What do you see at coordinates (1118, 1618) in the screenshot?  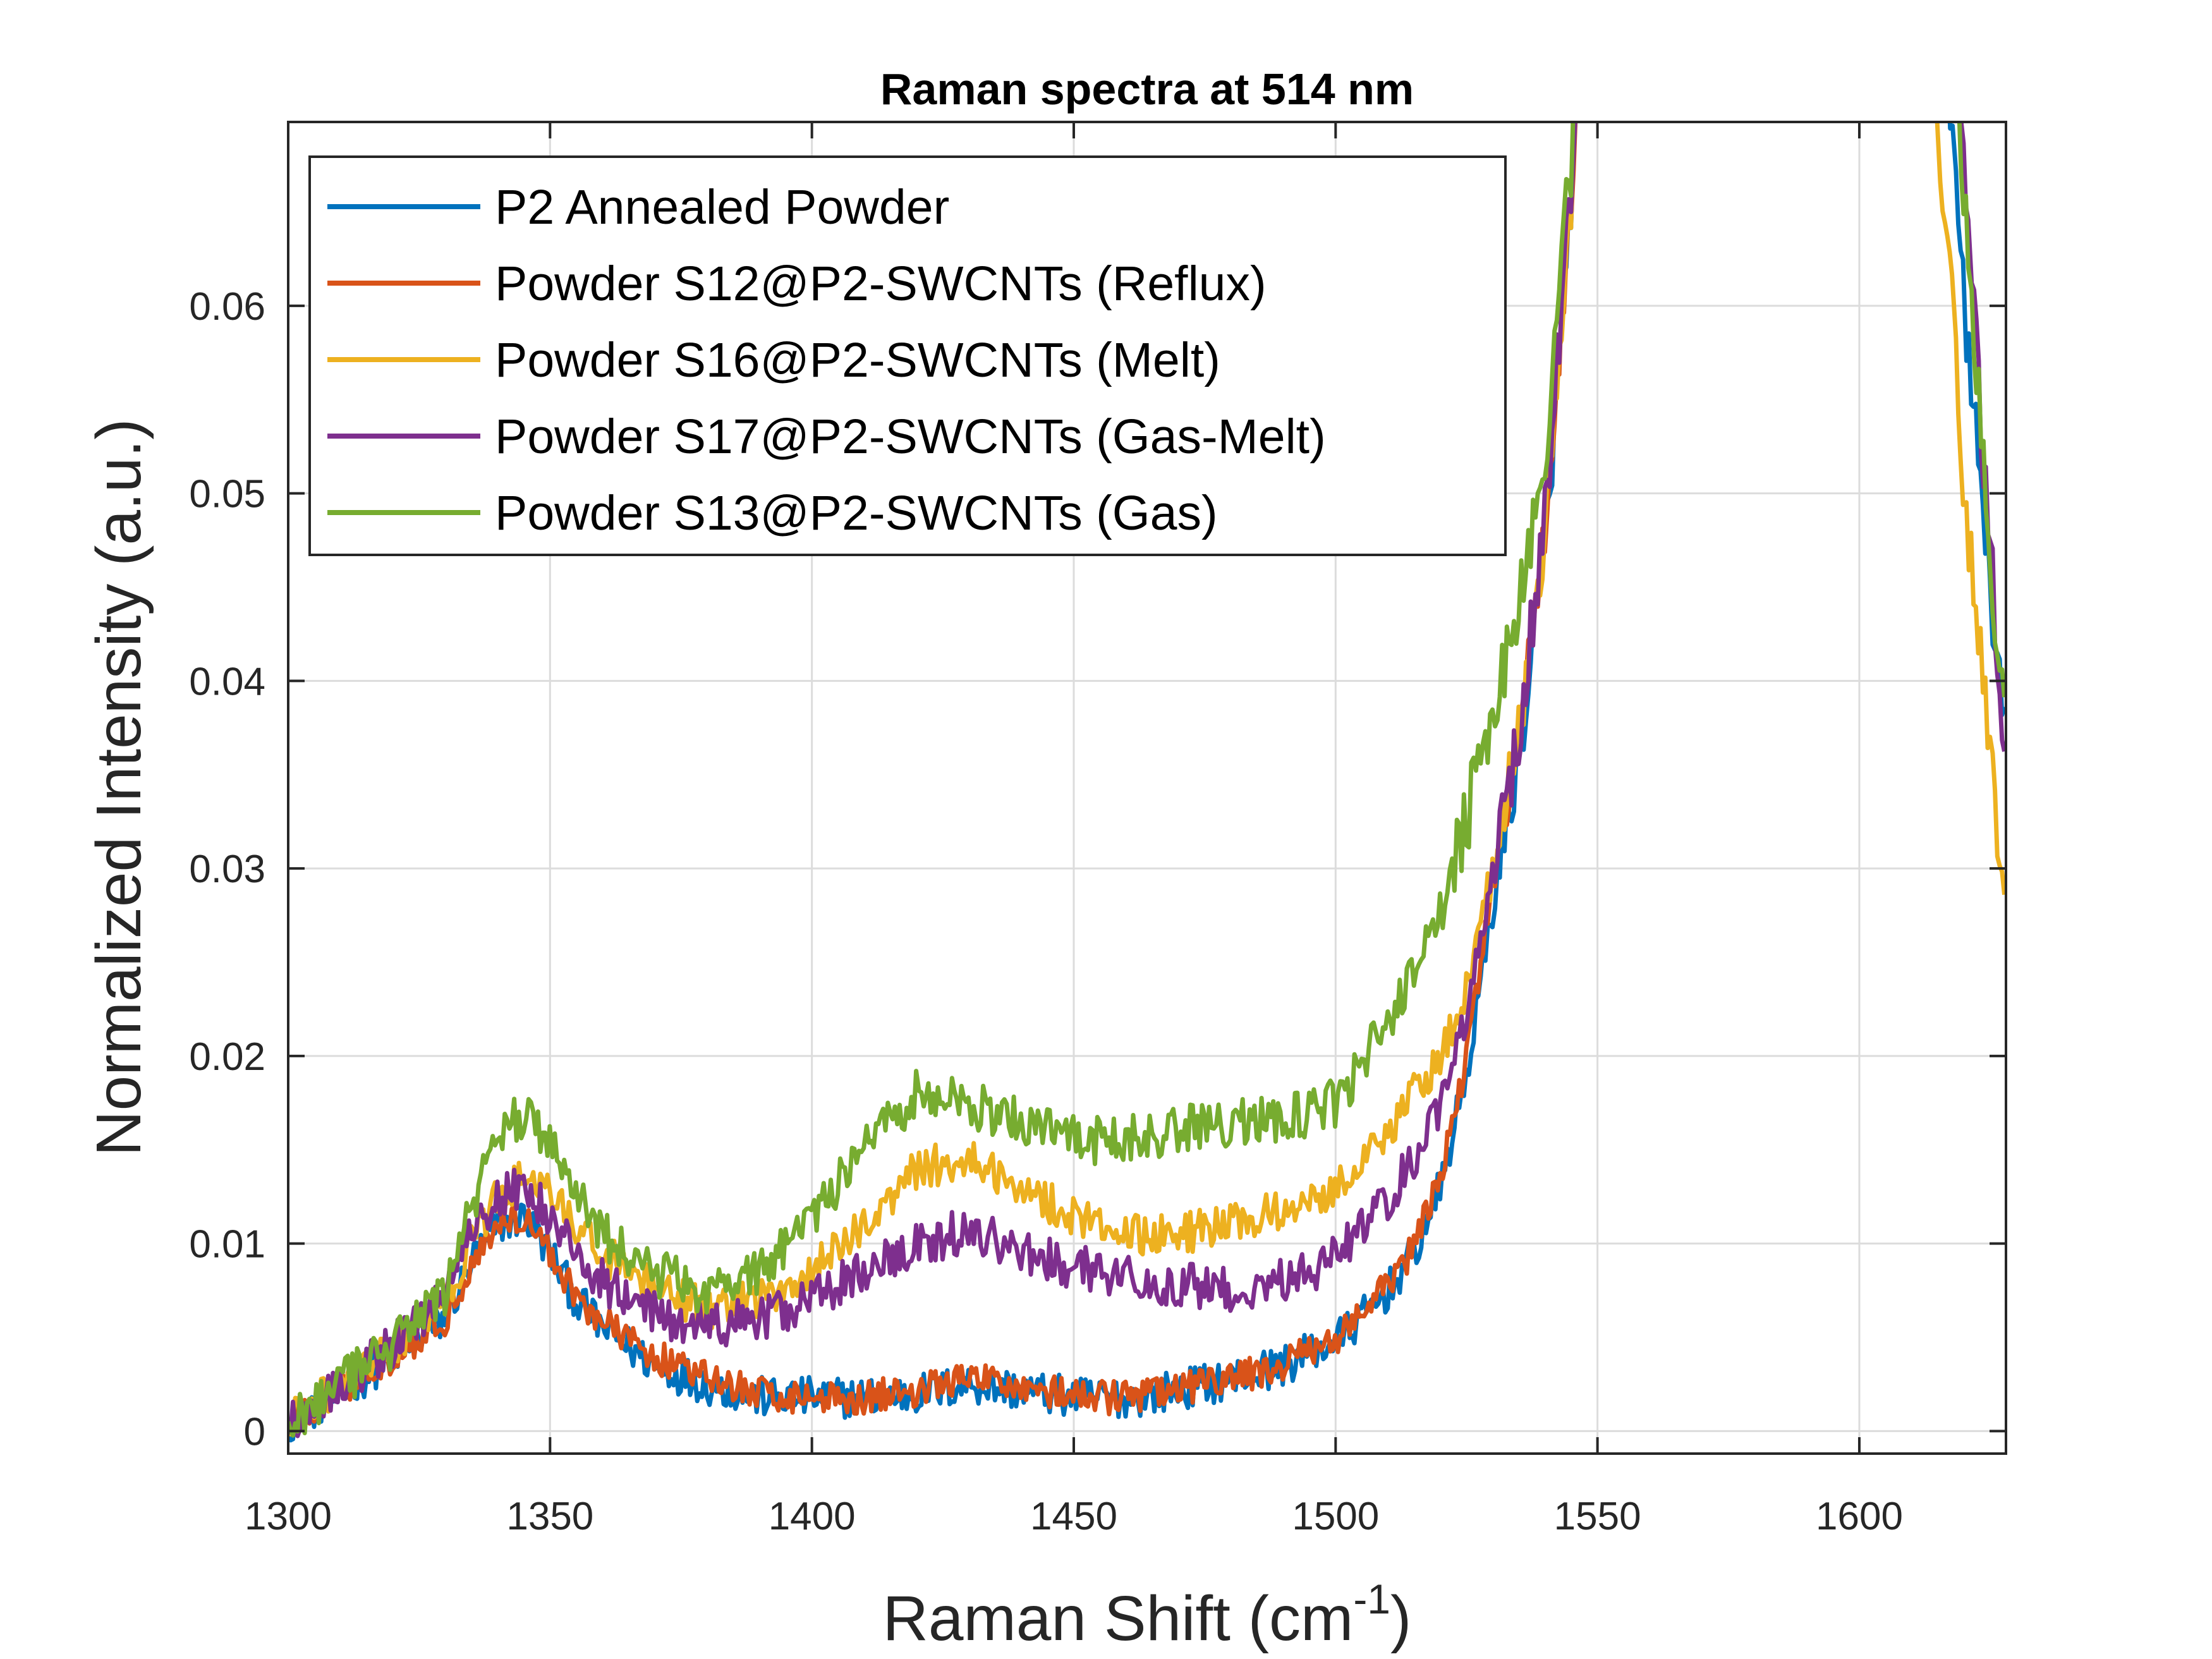 I see `x-axis-title-main: Raman Shift (cm` at bounding box center [1118, 1618].